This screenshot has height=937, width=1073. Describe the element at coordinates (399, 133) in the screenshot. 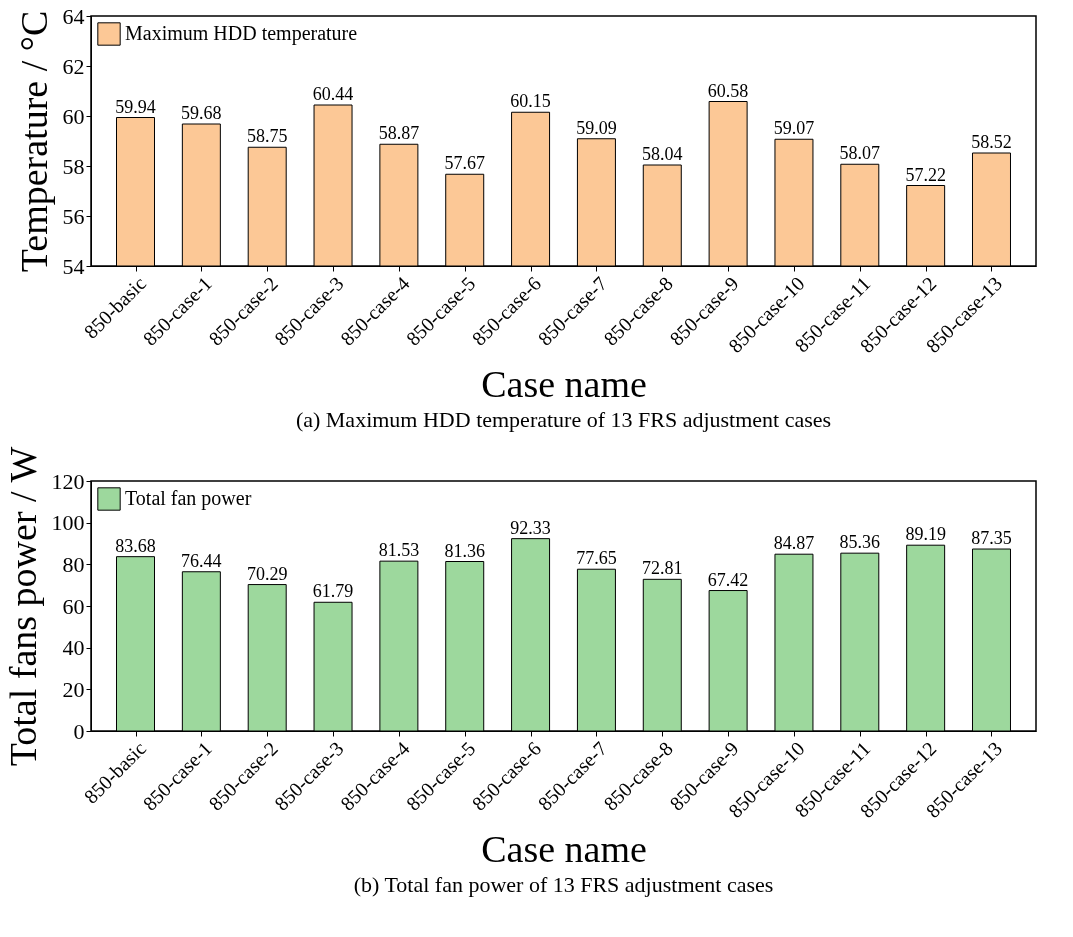

I see `data-label: 58.87` at that location.